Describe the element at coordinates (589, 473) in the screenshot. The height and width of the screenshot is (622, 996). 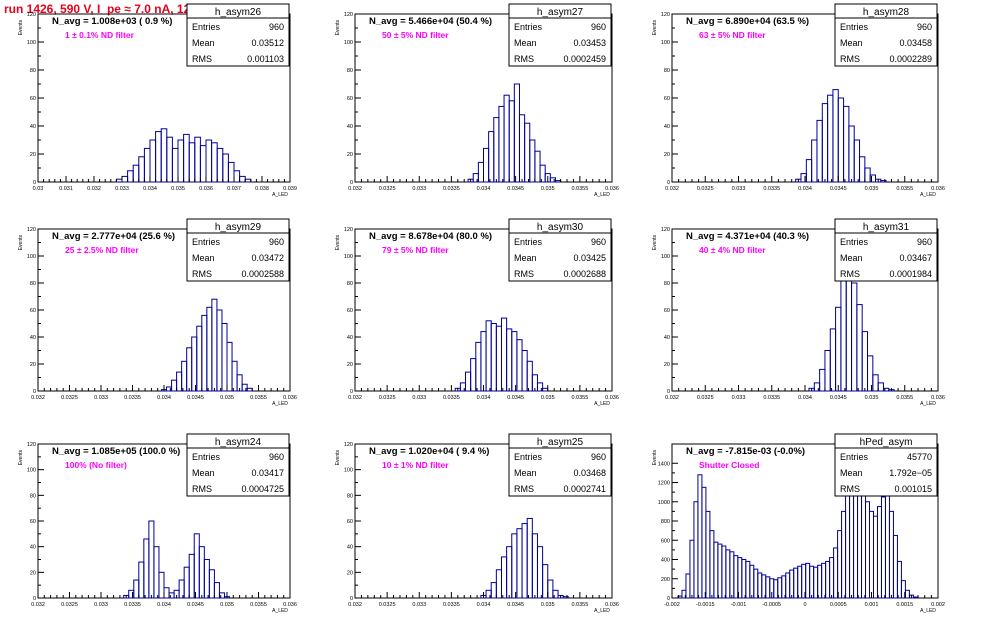
I see `stats-mean-value: 0.03468` at that location.